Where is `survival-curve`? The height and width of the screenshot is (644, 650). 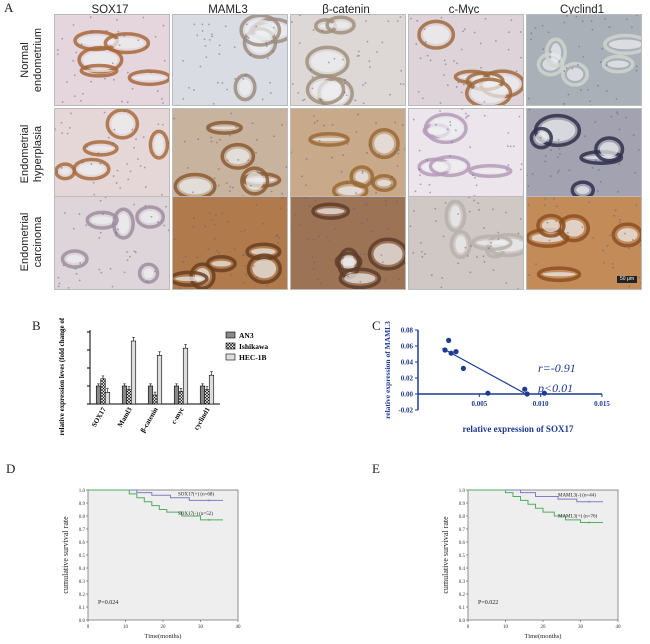
survival-curve is located at coordinates (535, 496).